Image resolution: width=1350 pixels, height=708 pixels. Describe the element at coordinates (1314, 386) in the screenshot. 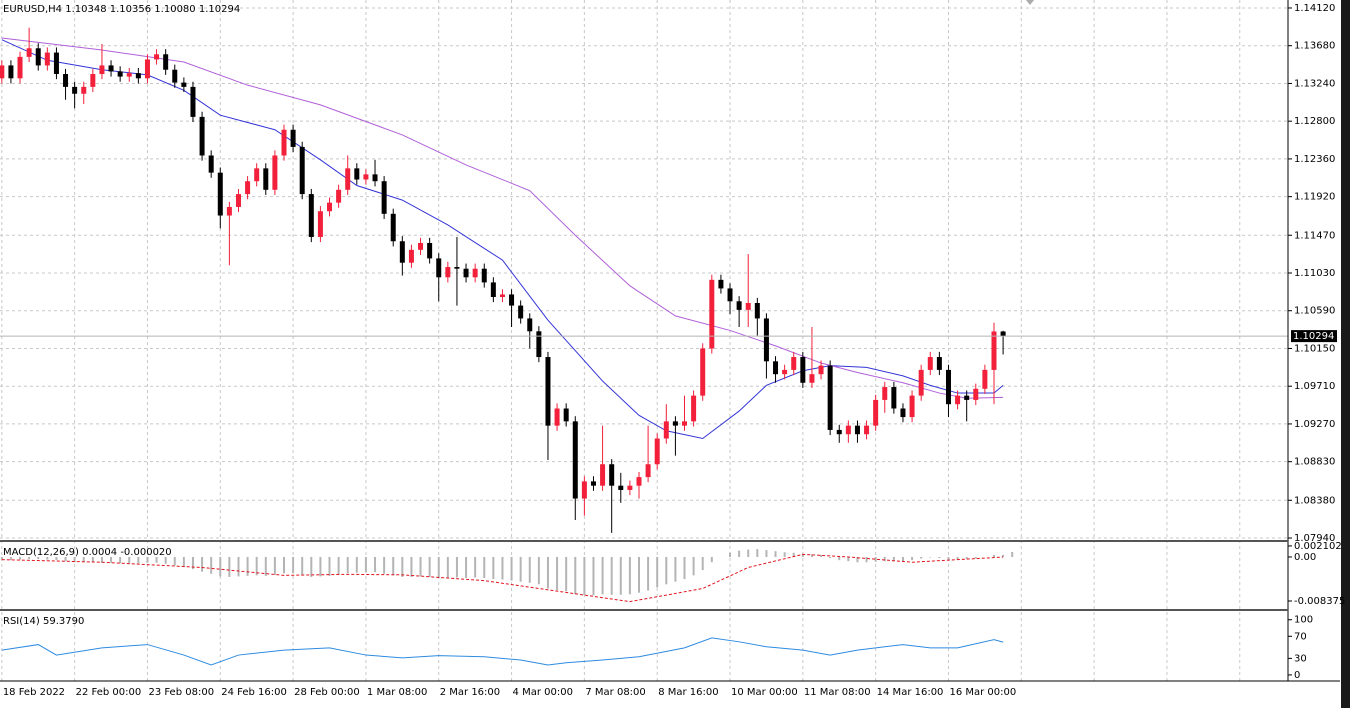

I see `y-tick-label: 1.09710` at that location.